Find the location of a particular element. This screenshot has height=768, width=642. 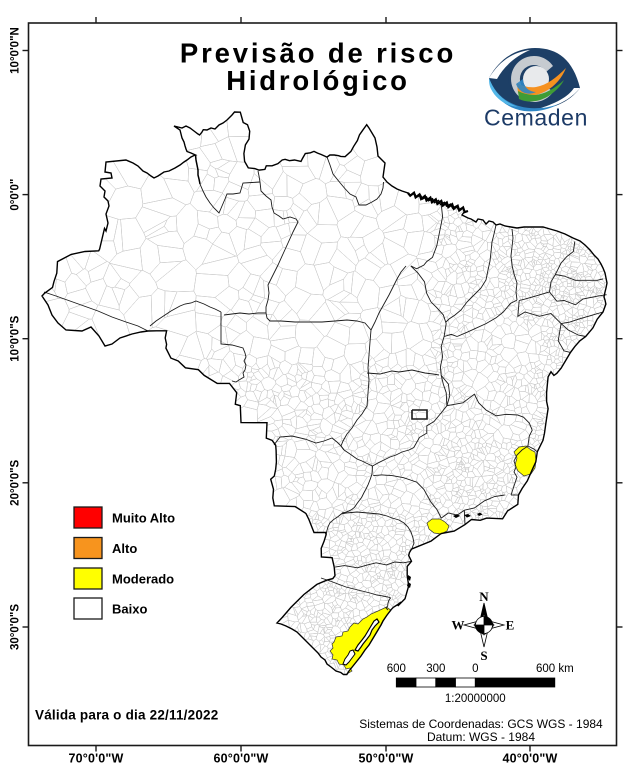

svg-text: 50°0'0"W is located at coordinates (385, 759).